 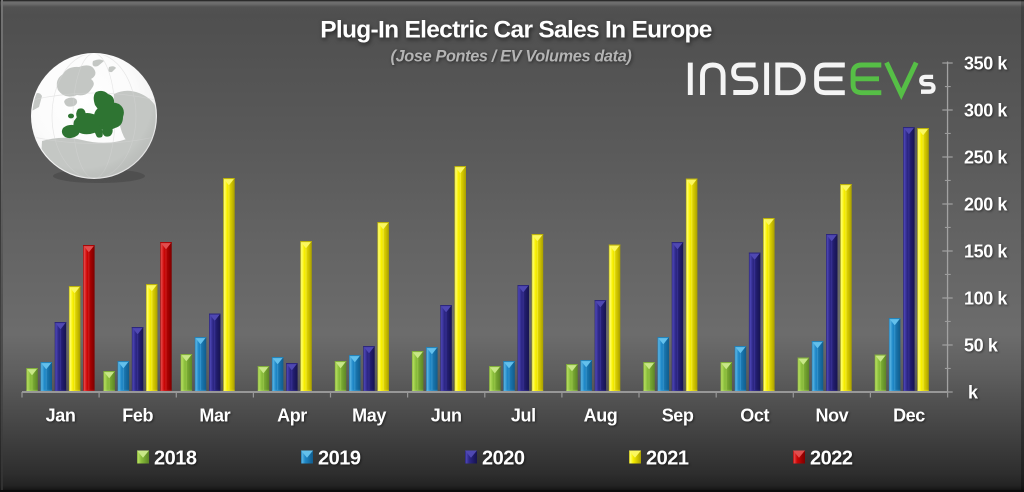 What do you see at coordinates (986, 299) in the screenshot?
I see `svg-text: 100 k` at bounding box center [986, 299].